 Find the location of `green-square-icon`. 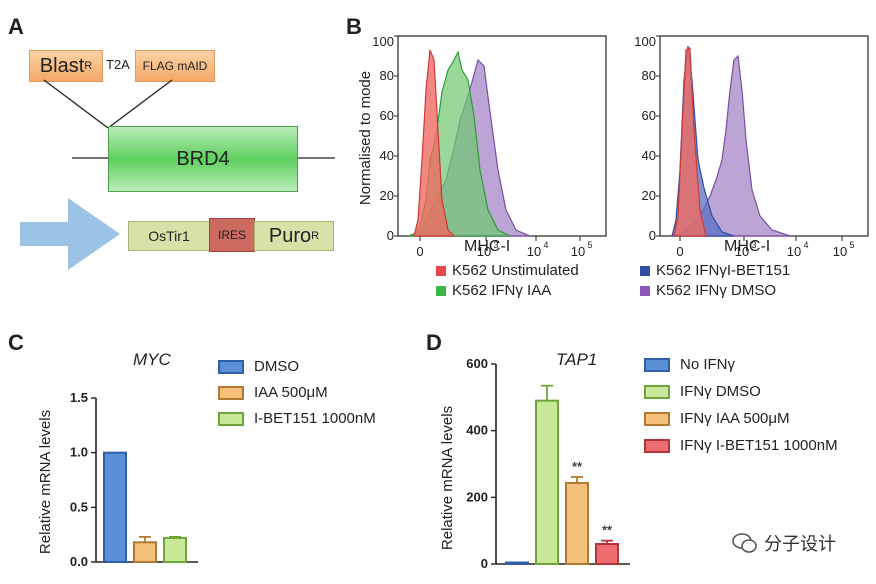

green-square-icon is located at coordinates (441, 290).